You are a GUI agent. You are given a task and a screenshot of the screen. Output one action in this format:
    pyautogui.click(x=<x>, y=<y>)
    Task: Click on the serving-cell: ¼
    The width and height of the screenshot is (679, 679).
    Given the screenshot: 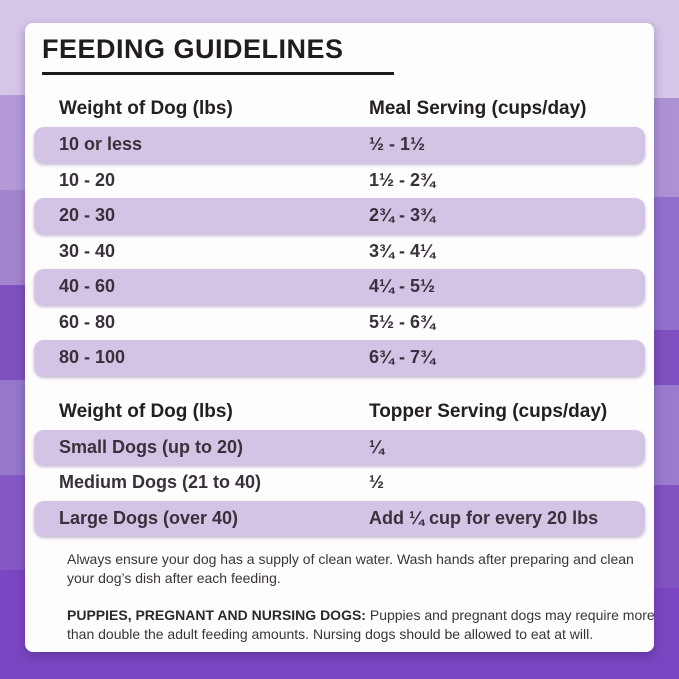 What is the action you would take?
    pyautogui.click(x=377, y=446)
    